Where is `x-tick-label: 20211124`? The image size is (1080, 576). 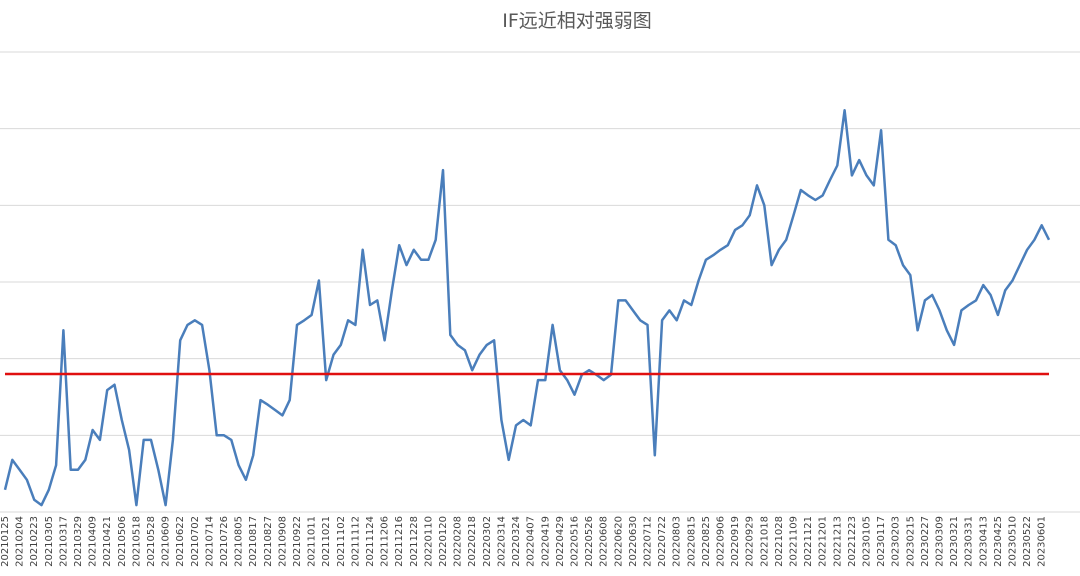
x-tick-label: 20211124 is located at coordinates (370, 541).